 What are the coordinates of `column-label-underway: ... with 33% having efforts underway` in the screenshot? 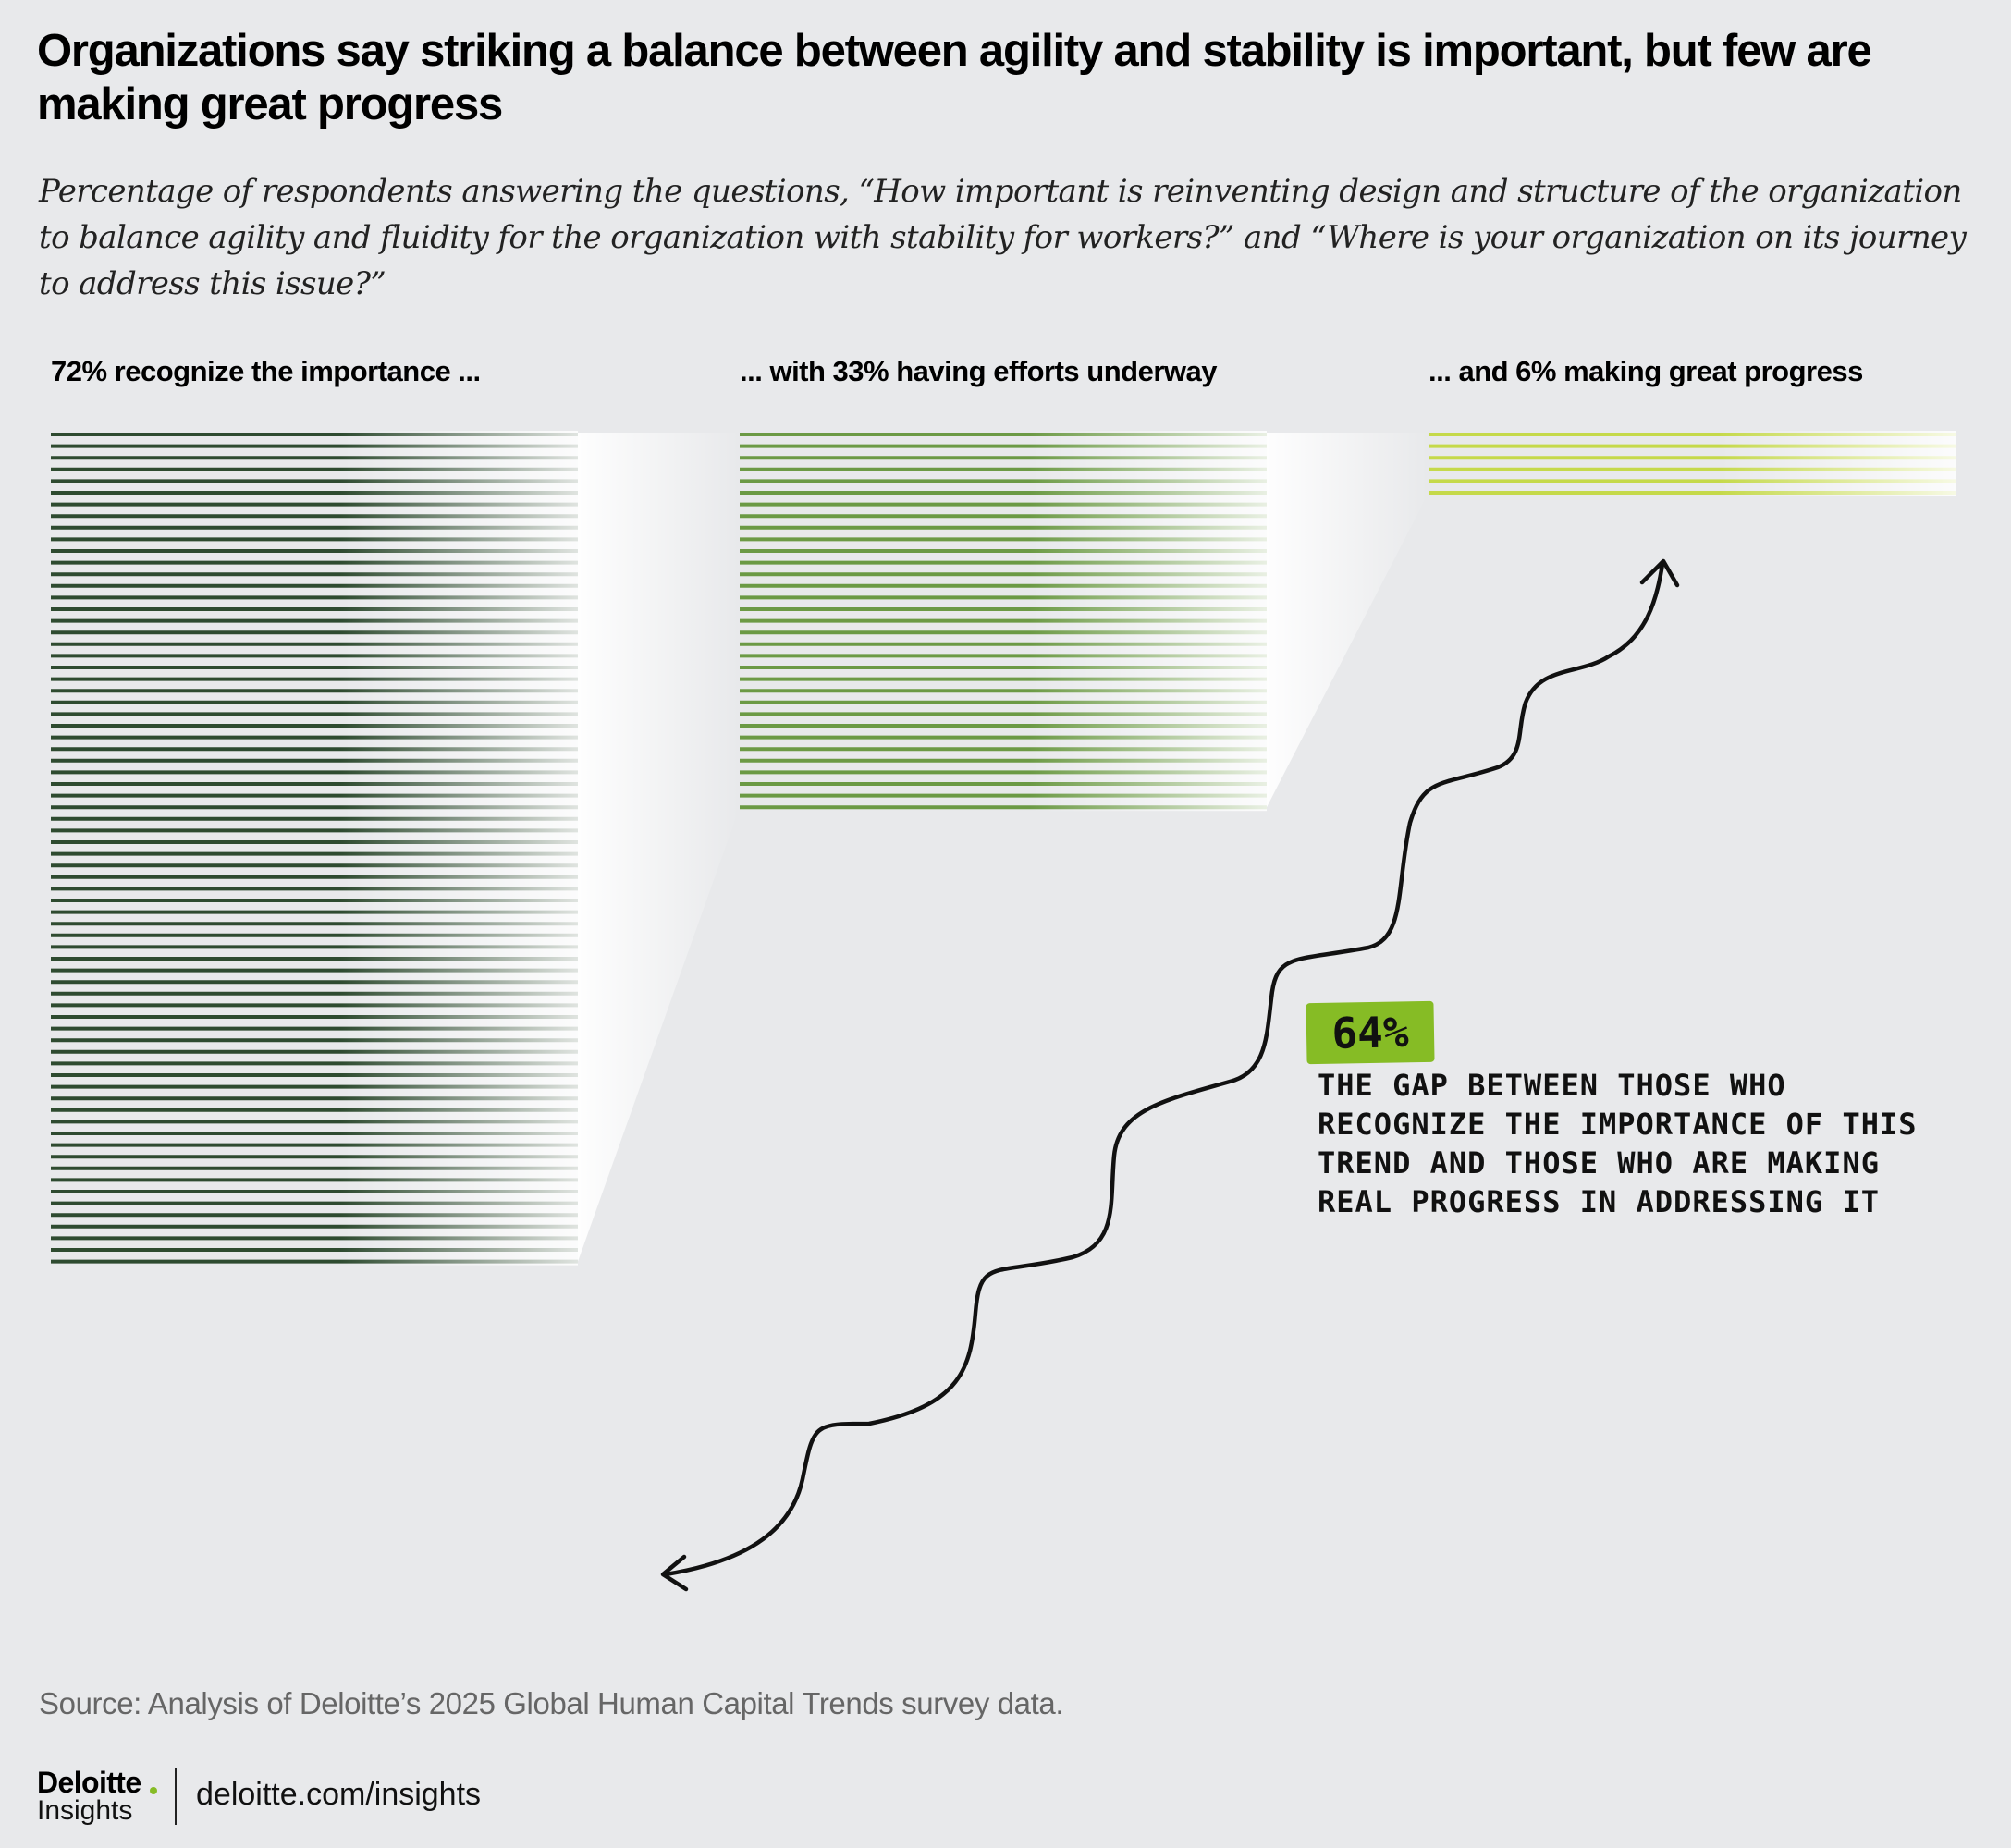 It's located at (979, 371).